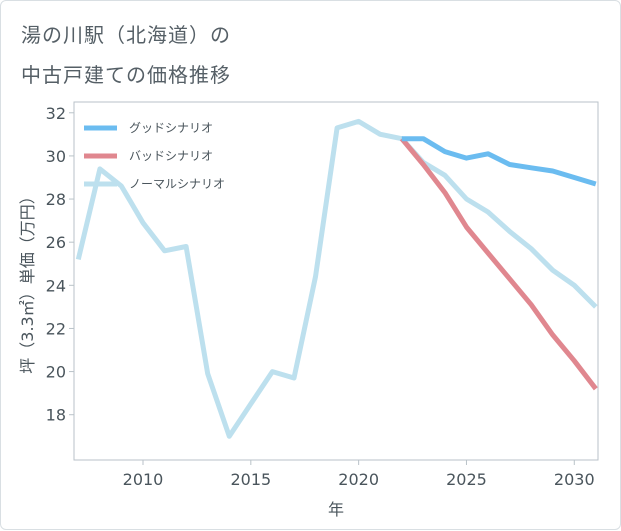  I want to click on x-tick-label: 2030, so click(574, 479).